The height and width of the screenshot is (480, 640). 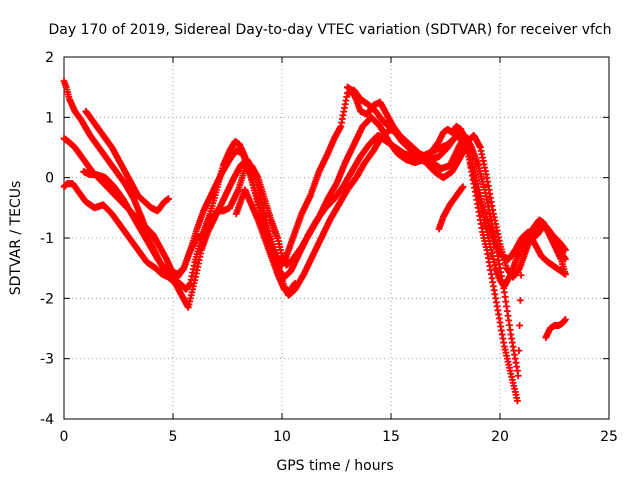 I want to click on x-tick-label: 0, so click(x=64, y=437).